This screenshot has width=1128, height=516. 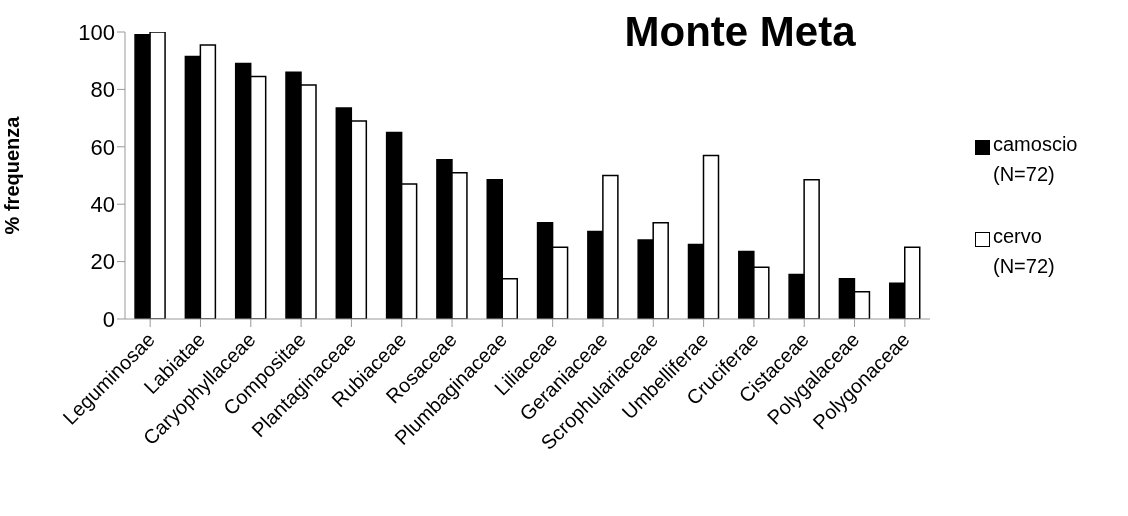 I want to click on legend-label: camoscio (N=72), so click(x=1035, y=159).